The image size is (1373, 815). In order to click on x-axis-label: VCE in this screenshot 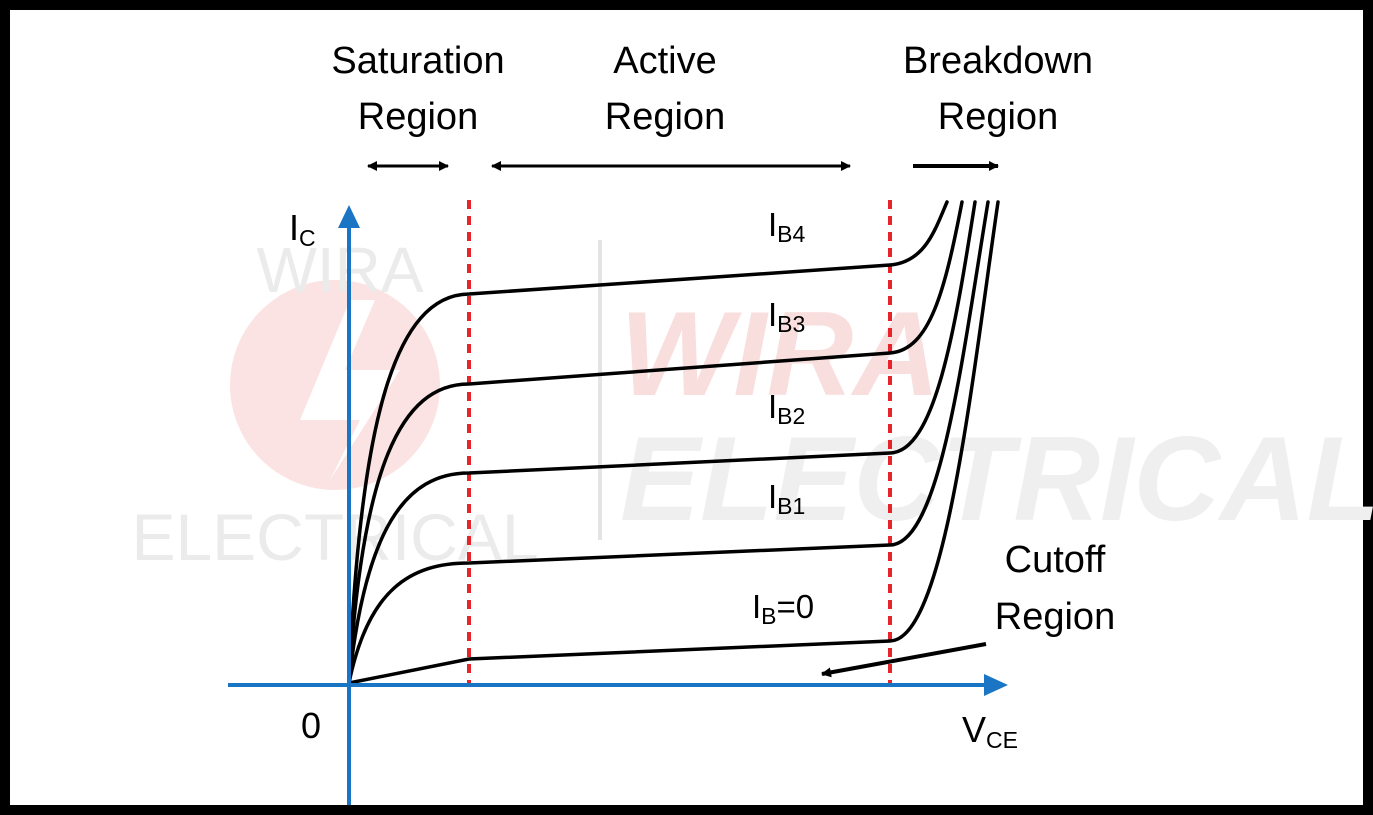, I will do `click(990, 731)`.